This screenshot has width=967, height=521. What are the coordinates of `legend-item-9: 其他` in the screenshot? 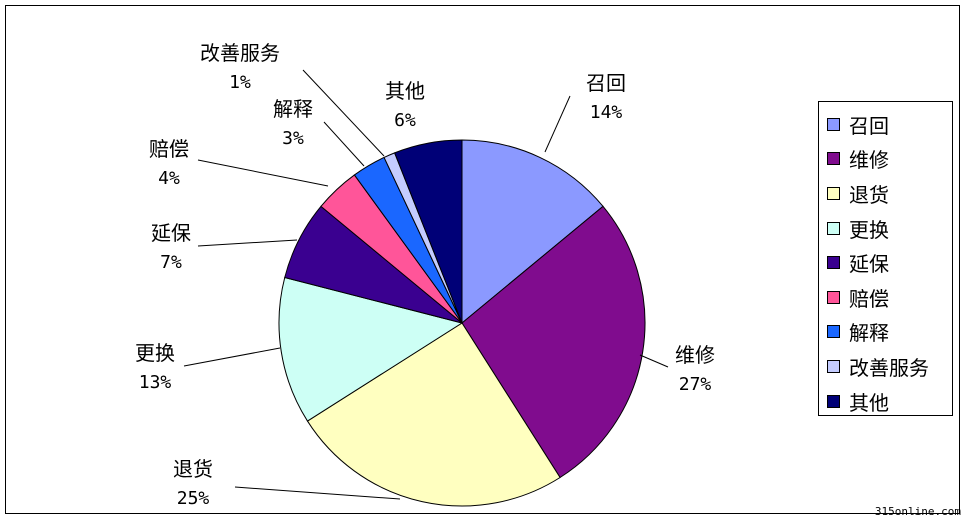 It's located at (885, 401).